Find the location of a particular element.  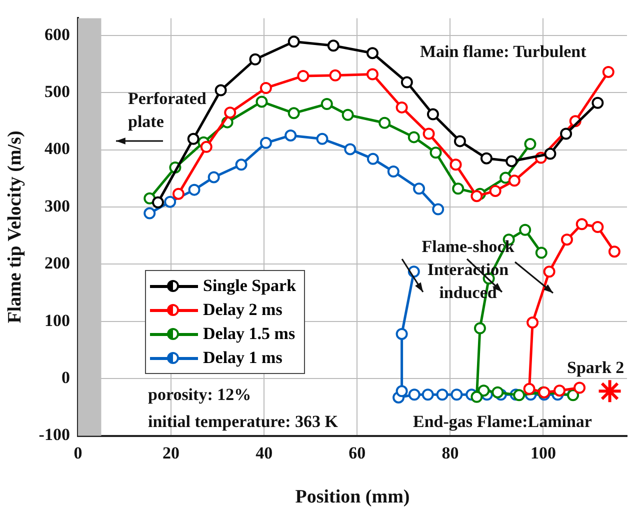

y-tick-label: 100 is located at coordinates (57, 320).